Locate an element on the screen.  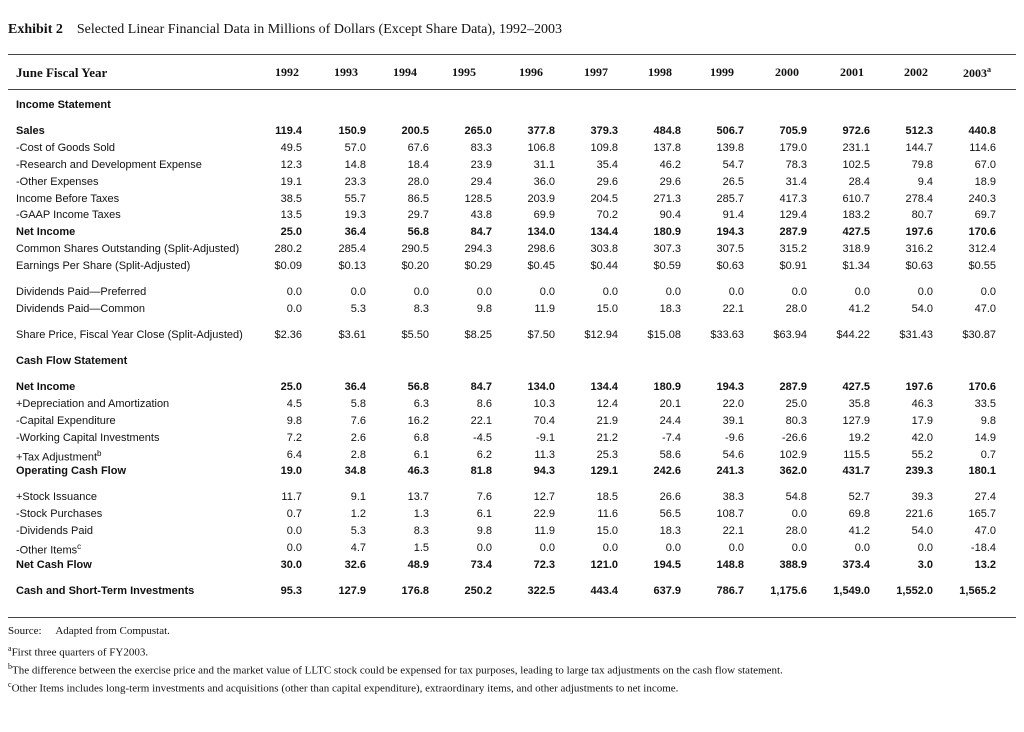
table-cell: 35.4 is located at coordinates (607, 165).